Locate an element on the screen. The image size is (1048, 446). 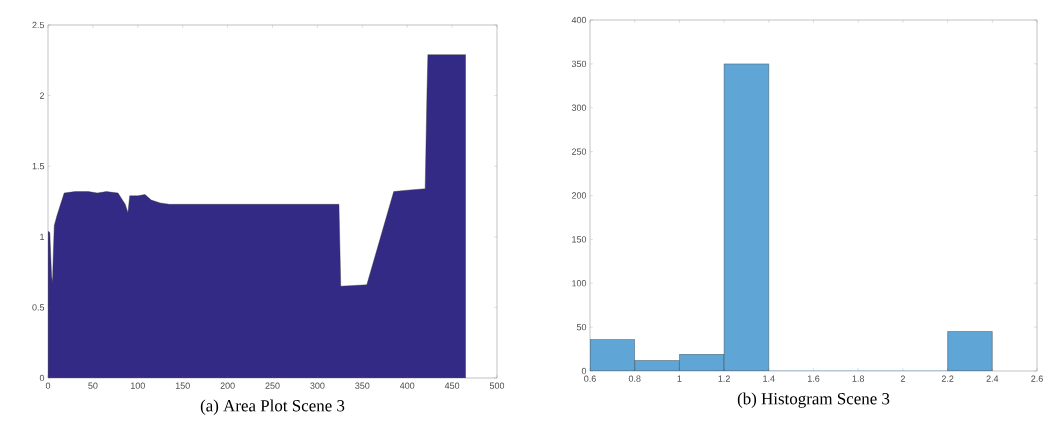
y-tick-label: 0 is located at coordinates (584, 371).